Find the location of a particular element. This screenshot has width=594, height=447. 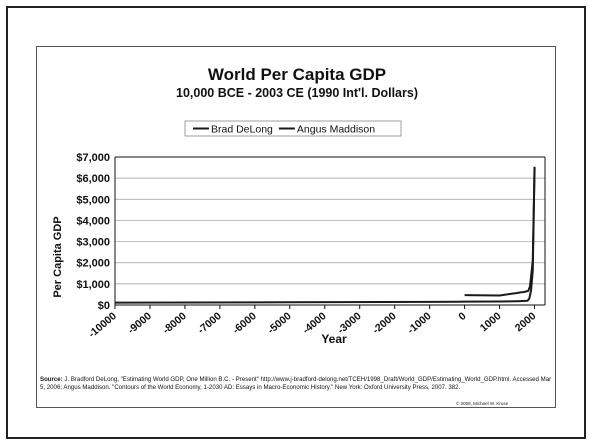

x-tick-label: 0 is located at coordinates (462, 316).